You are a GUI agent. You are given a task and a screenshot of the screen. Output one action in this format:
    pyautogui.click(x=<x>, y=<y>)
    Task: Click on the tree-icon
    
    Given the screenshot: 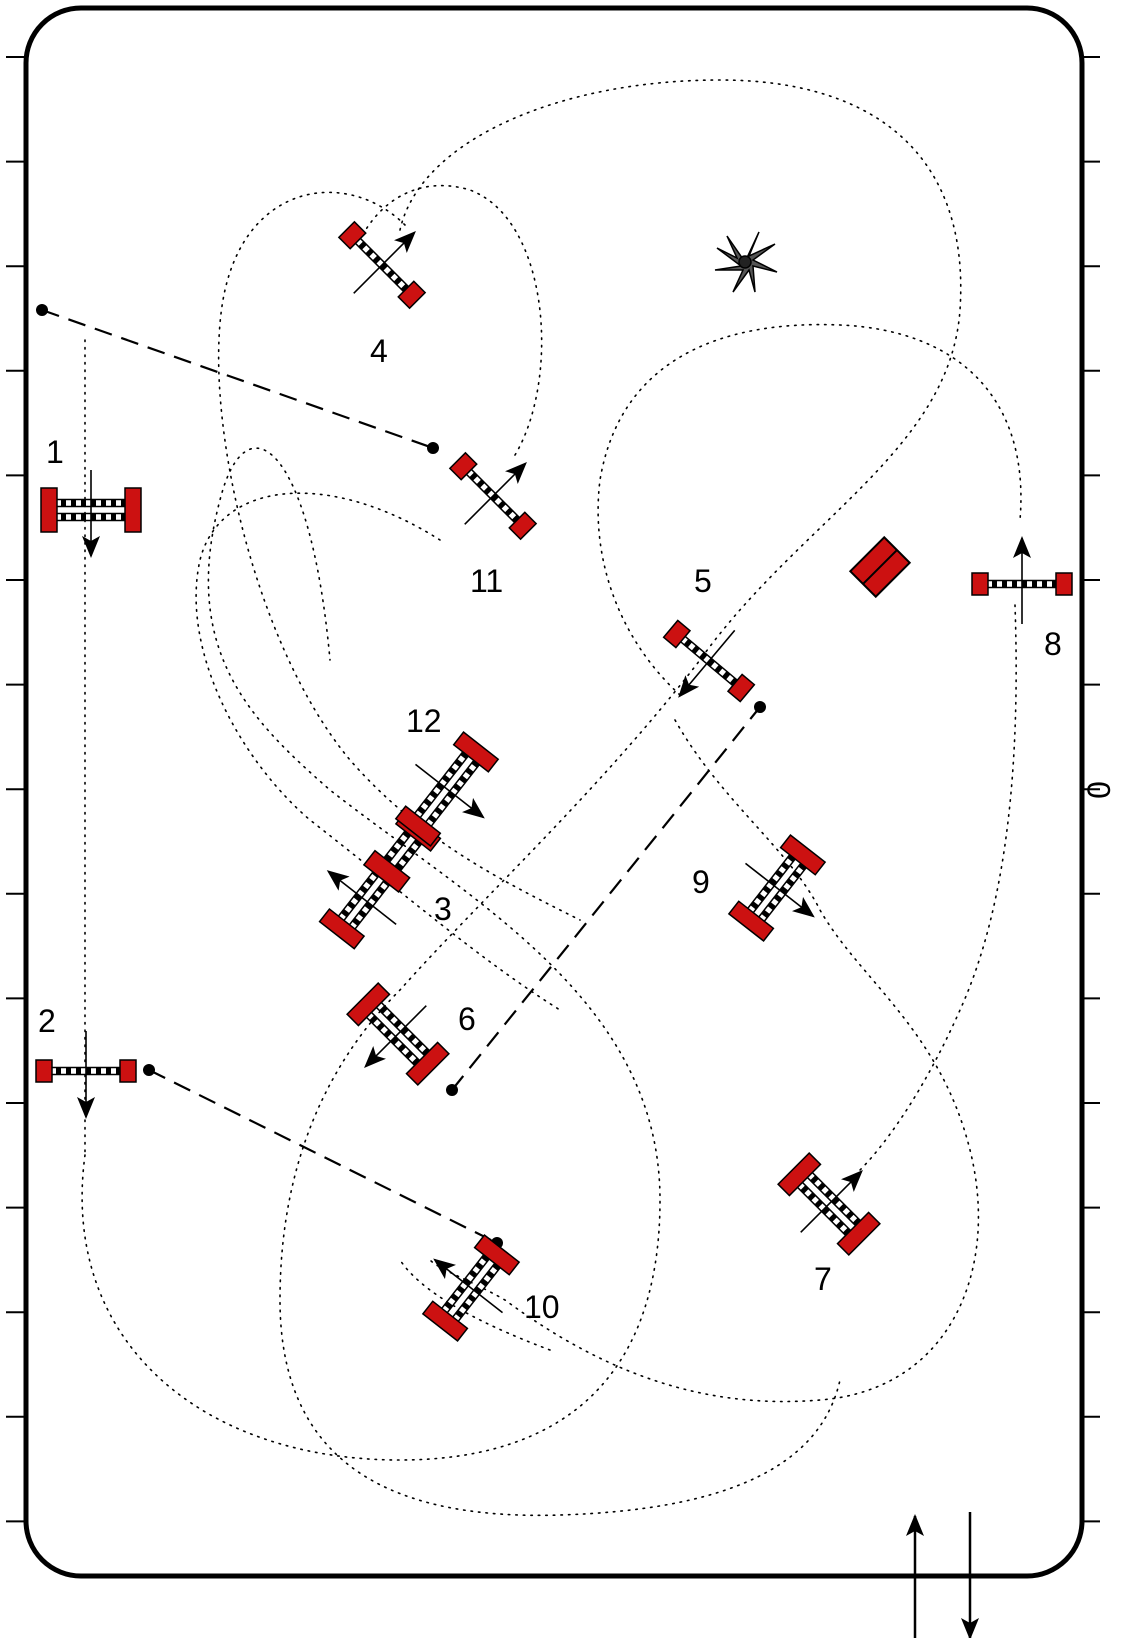 What is the action you would take?
    pyautogui.click(x=746, y=262)
    